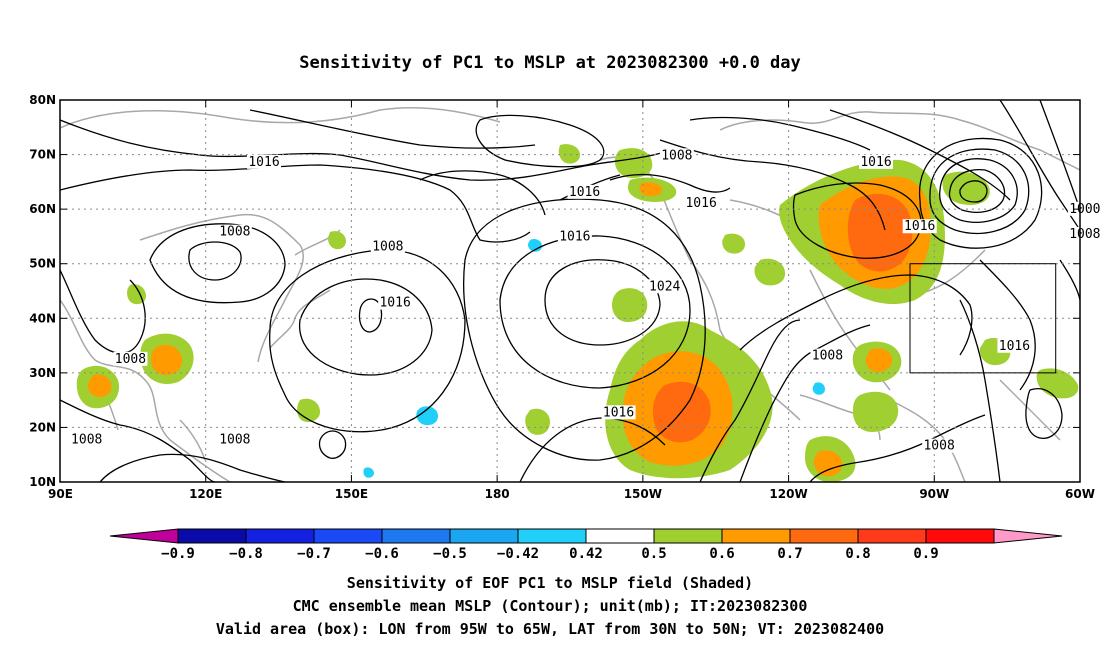 The height and width of the screenshot is (650, 1100). What do you see at coordinates (382, 554) in the screenshot?
I see `colorbar-tick-label: −0.6` at bounding box center [382, 554].